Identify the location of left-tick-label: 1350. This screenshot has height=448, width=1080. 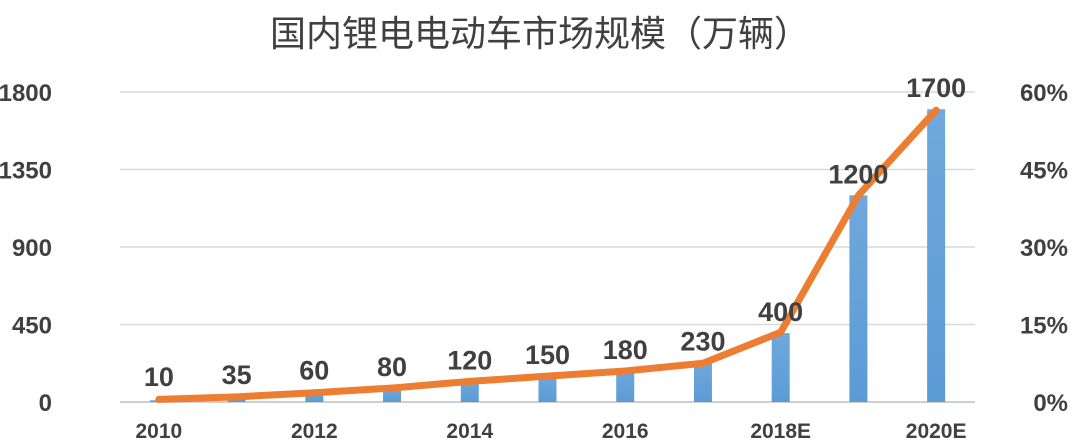
(26, 171).